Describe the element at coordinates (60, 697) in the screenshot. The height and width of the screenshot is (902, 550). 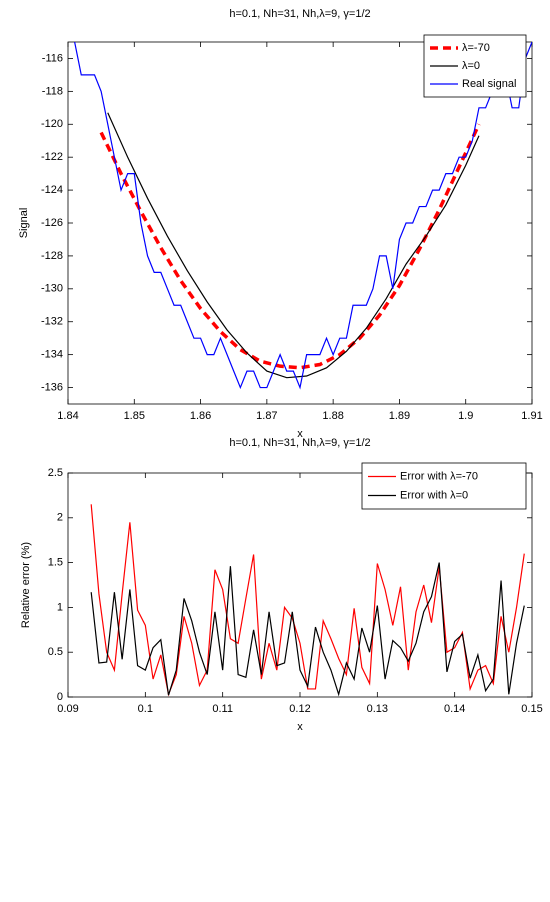
I see `y-tick-label: 0` at that location.